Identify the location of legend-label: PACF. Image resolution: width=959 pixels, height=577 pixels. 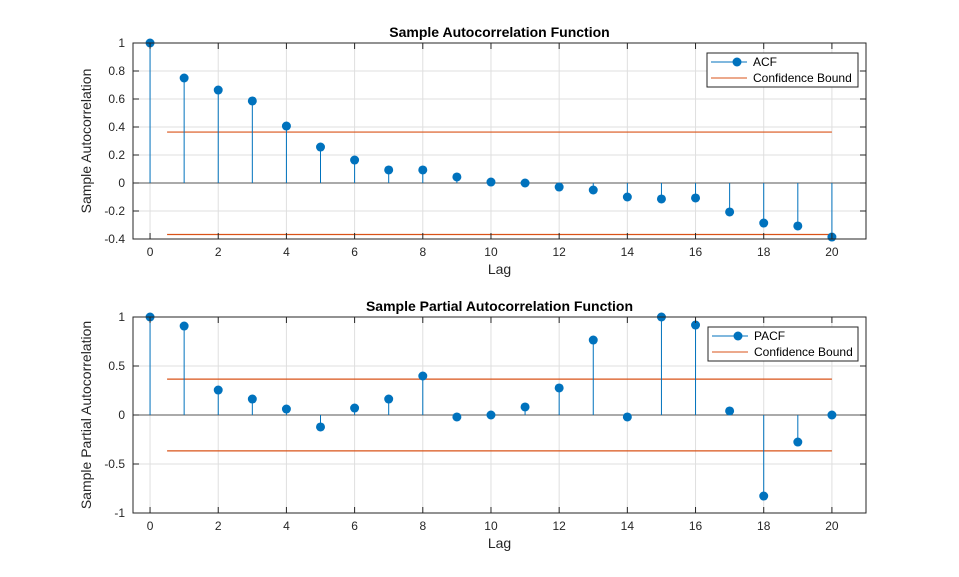
(769, 336).